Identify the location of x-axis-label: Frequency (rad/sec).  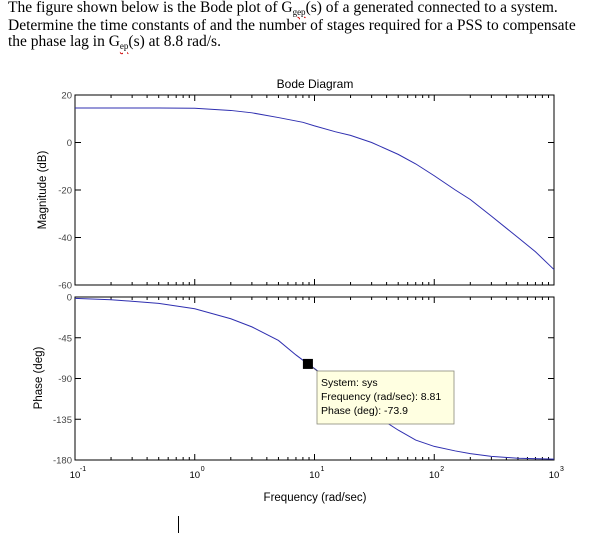
(315, 498).